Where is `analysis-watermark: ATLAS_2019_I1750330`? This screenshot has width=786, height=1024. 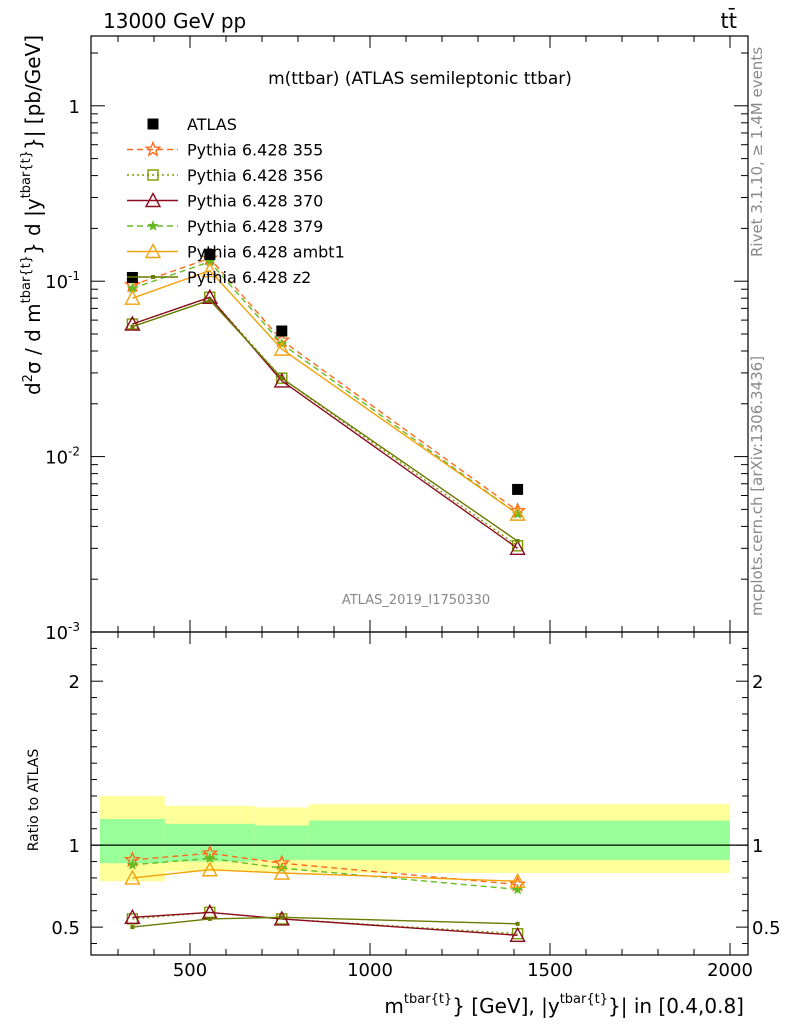
analysis-watermark: ATLAS_2019_I1750330 is located at coordinates (416, 600).